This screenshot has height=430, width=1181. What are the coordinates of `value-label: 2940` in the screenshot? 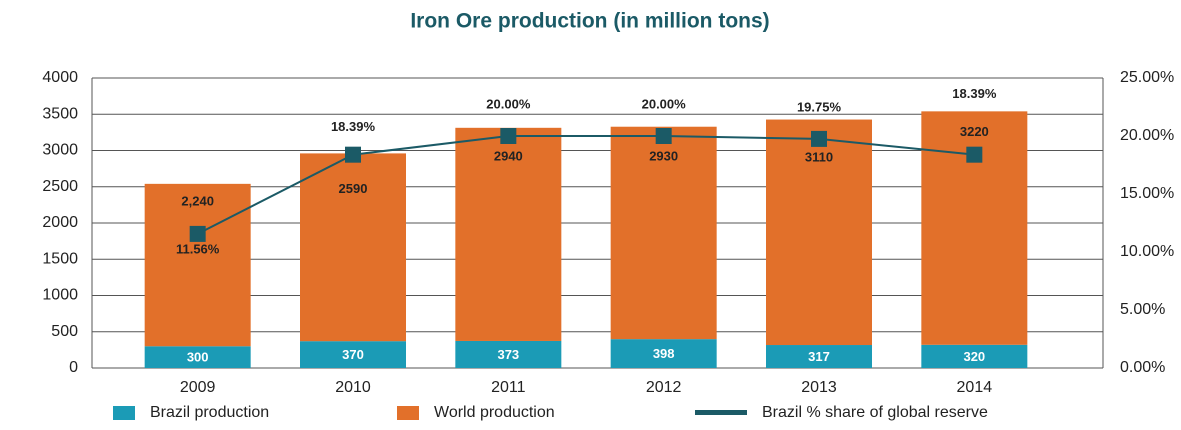 It's located at (508, 155).